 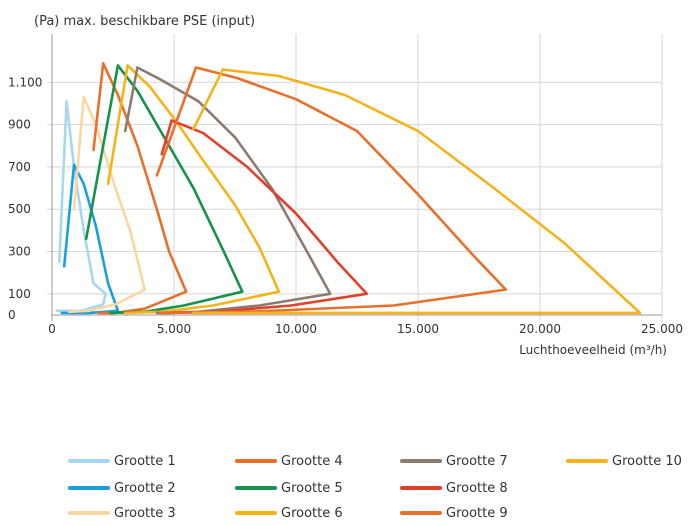 I want to click on y-tick-label: 900, so click(x=19, y=125).